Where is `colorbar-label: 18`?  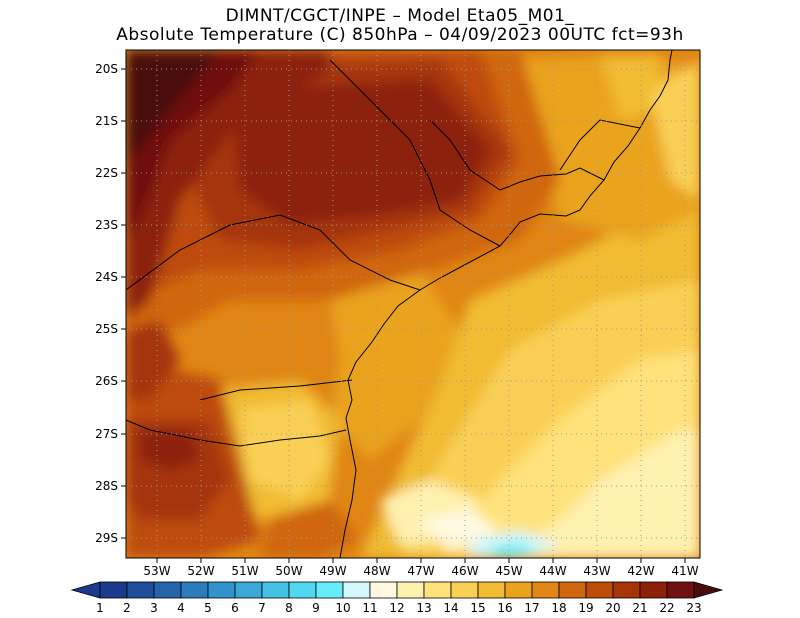 colorbar-label: 18 is located at coordinates (558, 608).